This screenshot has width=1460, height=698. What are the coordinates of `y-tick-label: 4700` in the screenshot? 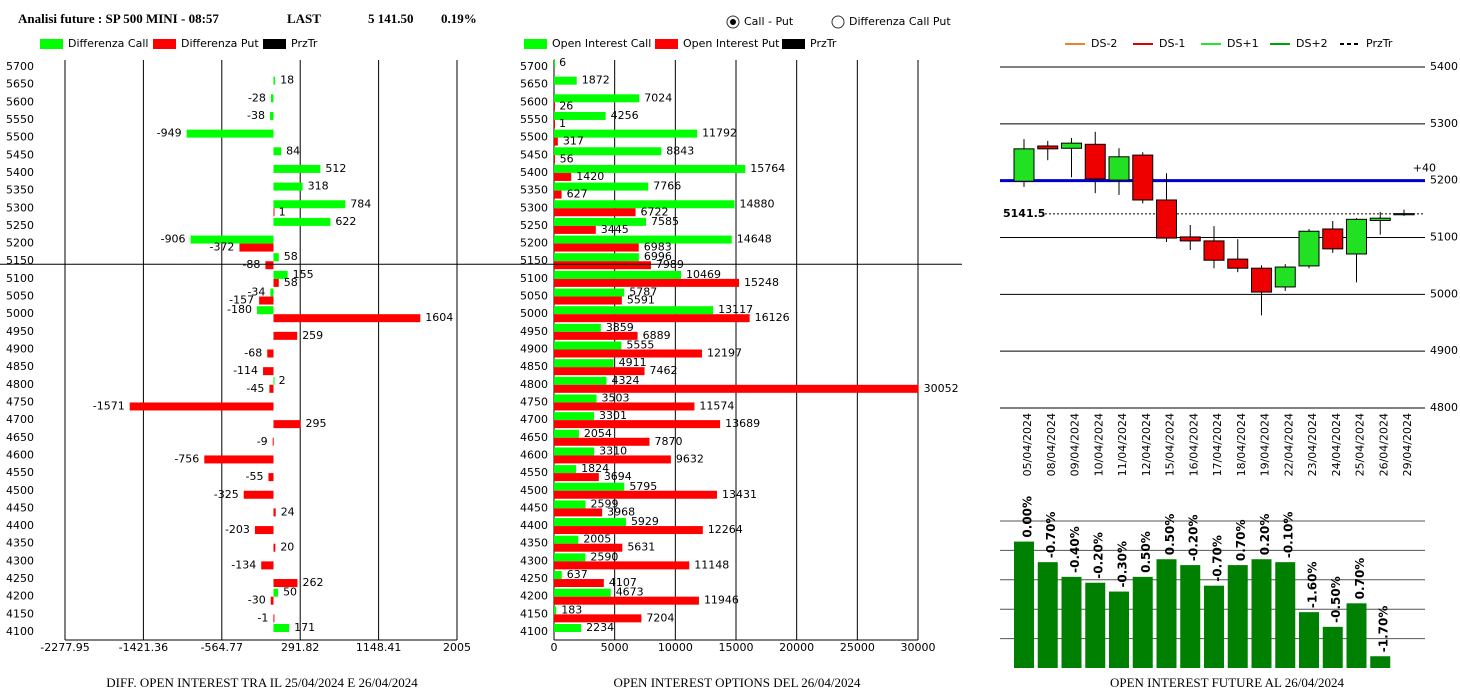 It's located at (20, 419).